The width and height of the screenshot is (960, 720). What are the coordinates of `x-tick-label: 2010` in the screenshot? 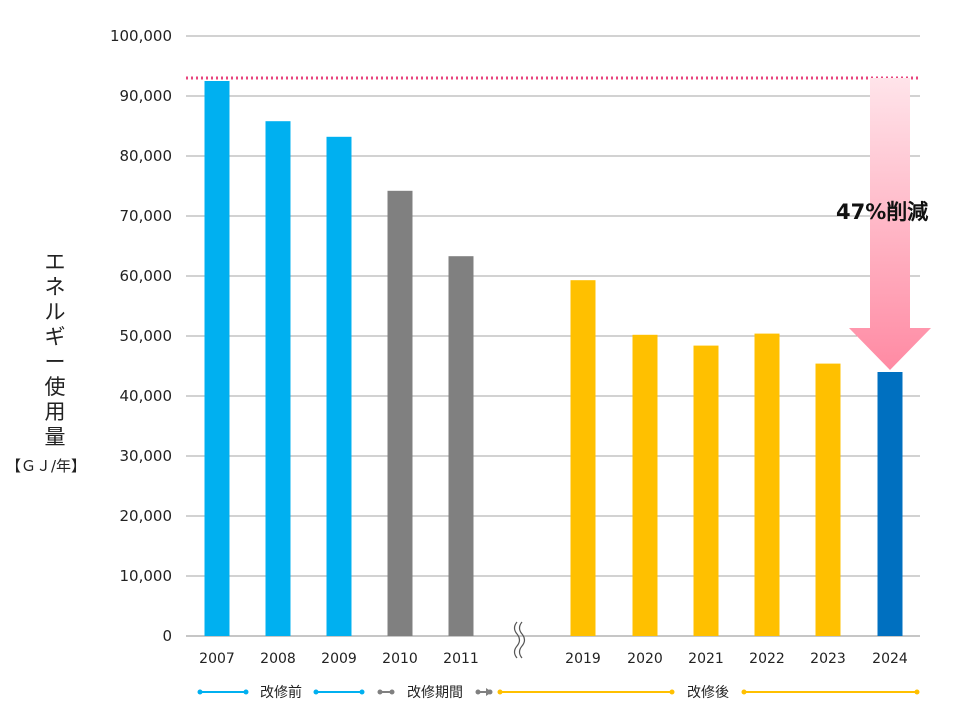 It's located at (400, 659).